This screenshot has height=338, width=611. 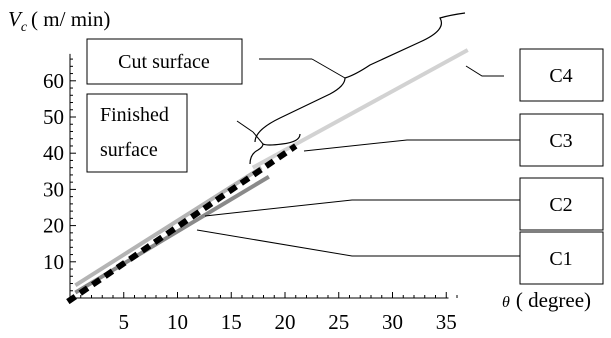 I want to click on legend-box-label: C3, so click(x=560, y=141).